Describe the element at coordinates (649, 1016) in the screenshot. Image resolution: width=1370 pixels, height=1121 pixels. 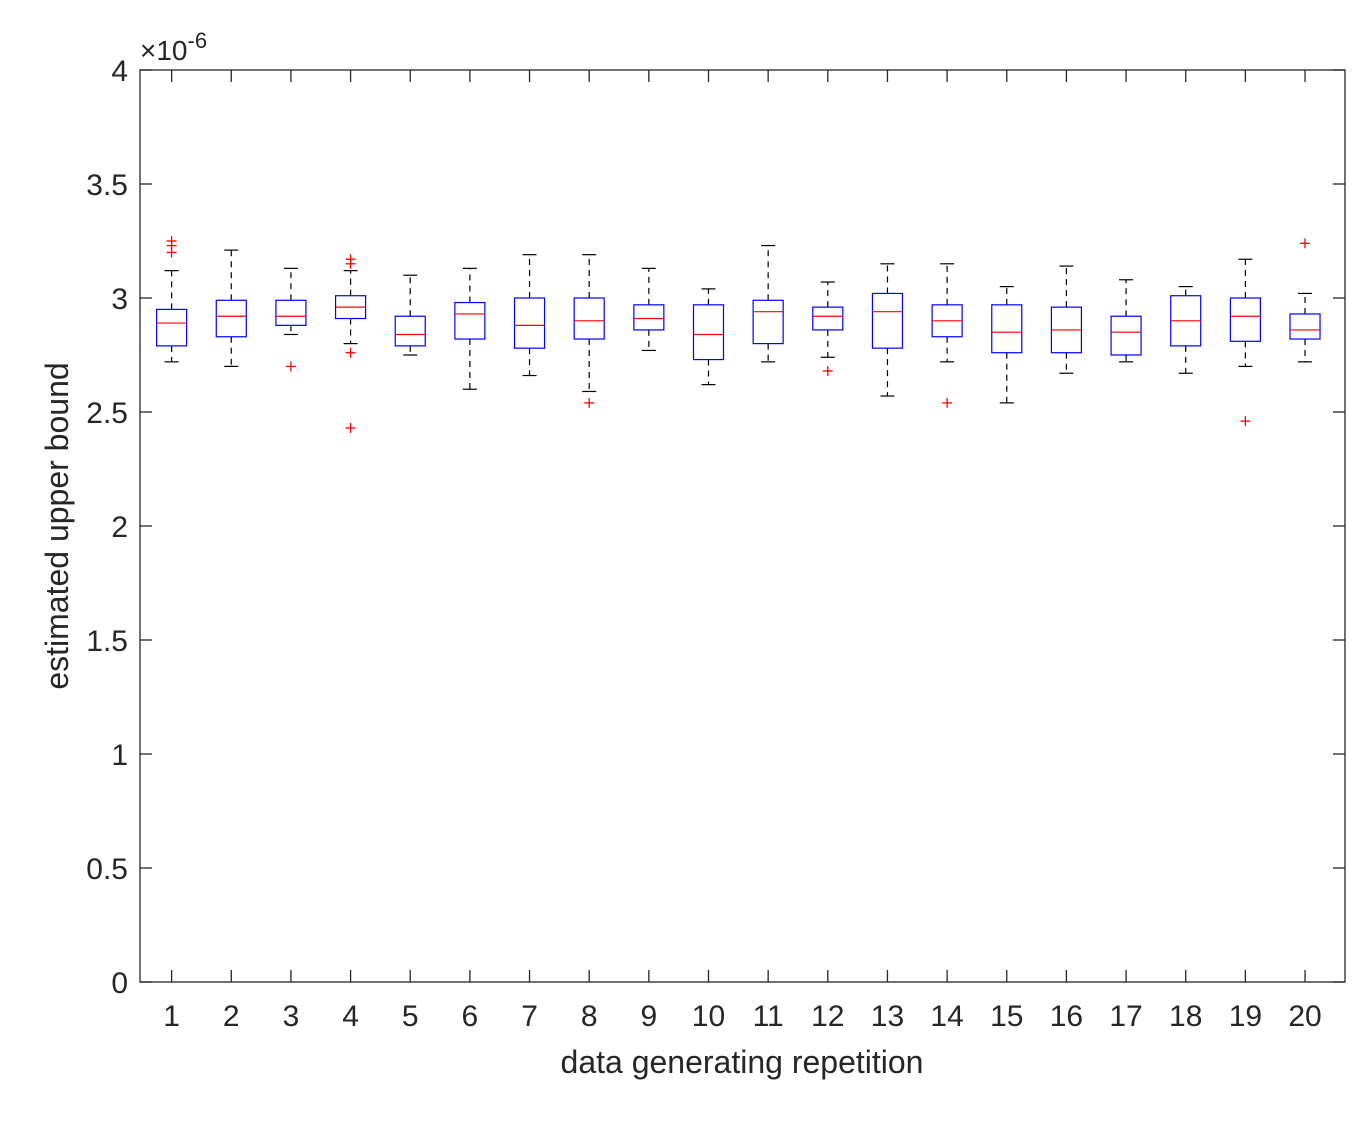
I see `x-tick-label: 9` at that location.